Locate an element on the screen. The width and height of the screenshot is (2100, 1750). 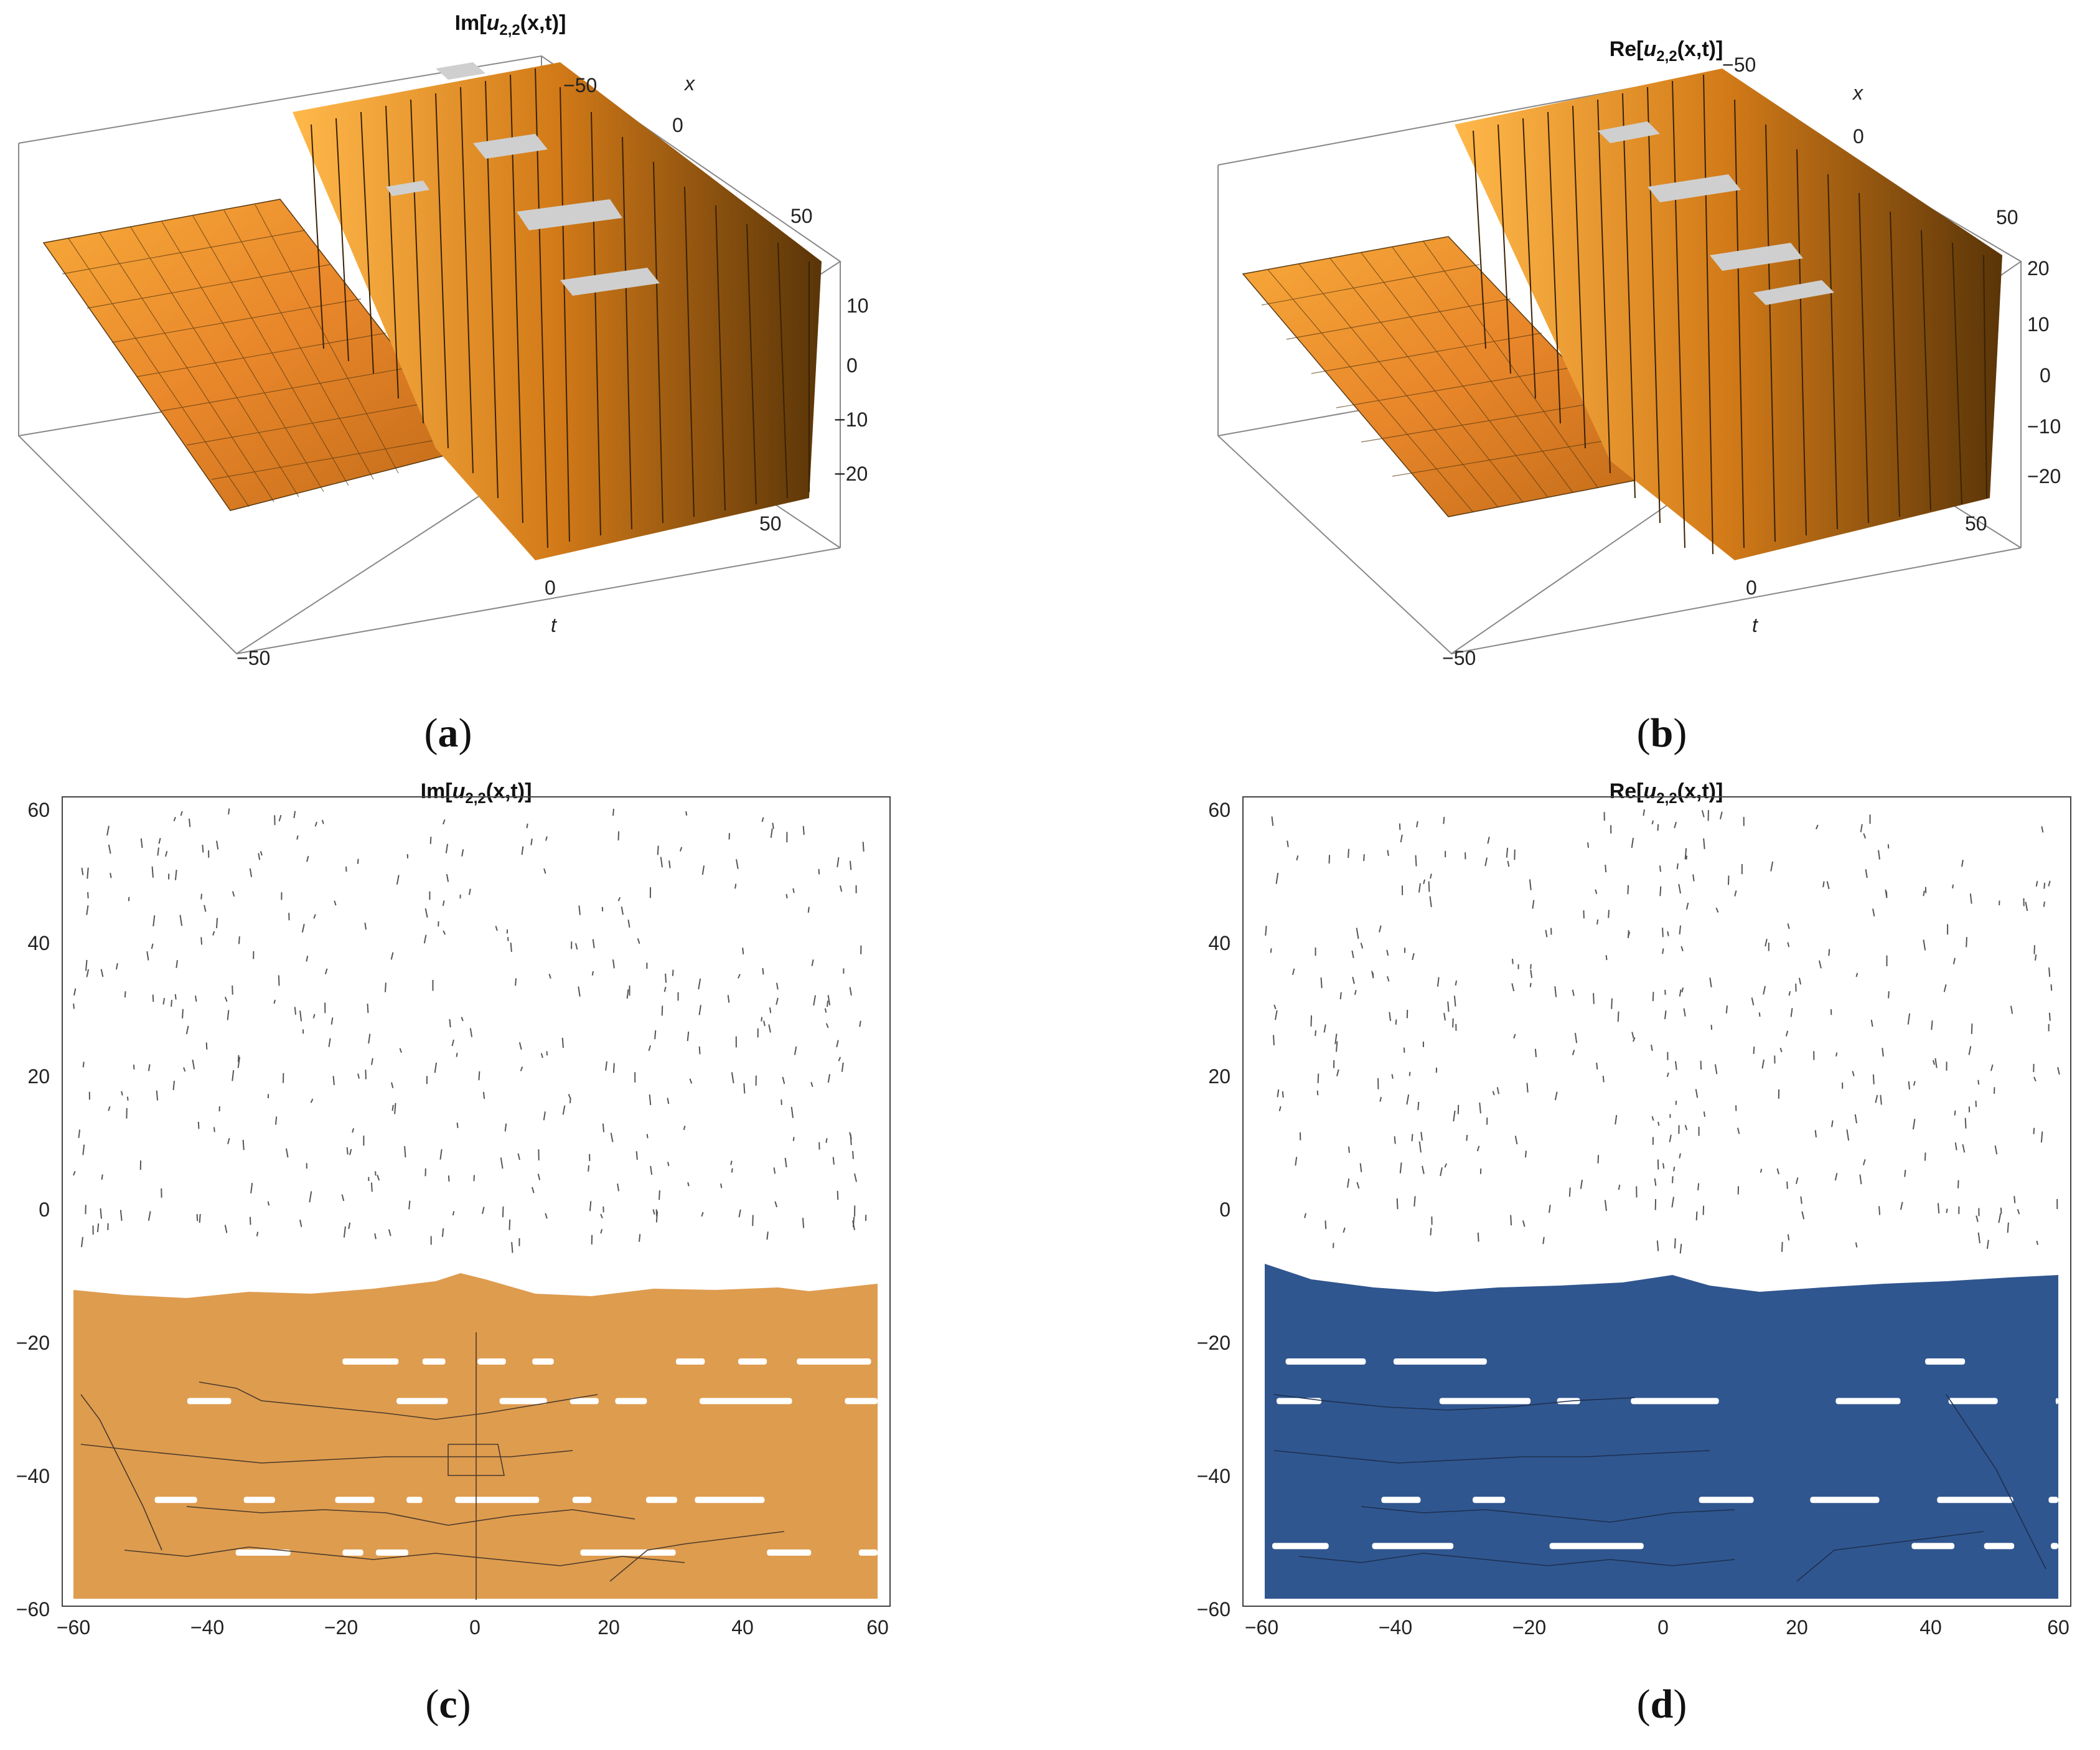
x-tick: −20 is located at coordinates (341, 1627).